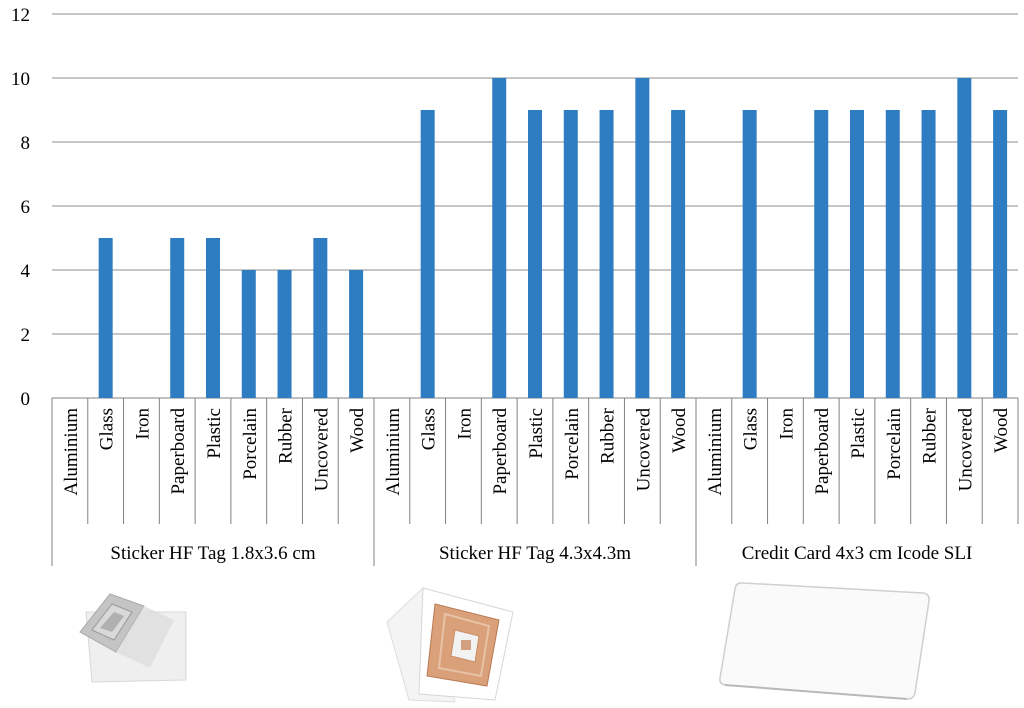 This screenshot has width=1024, height=708. I want to click on y-tick-label: 0, so click(26, 399).